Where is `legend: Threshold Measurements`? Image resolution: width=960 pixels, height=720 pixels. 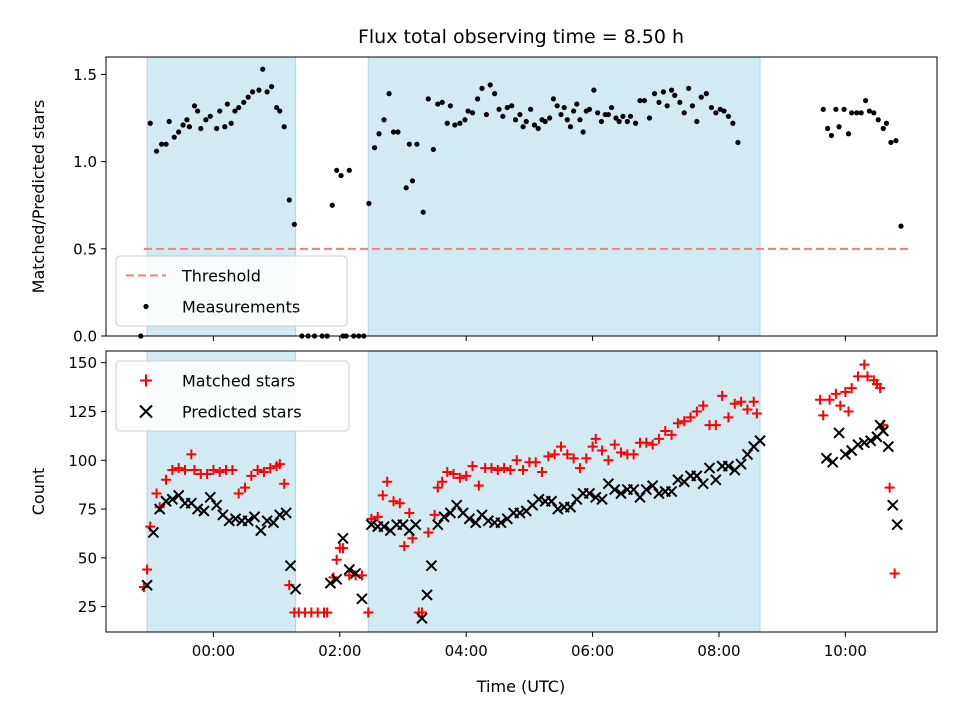 legend: Threshold Measurements is located at coordinates (231, 291).